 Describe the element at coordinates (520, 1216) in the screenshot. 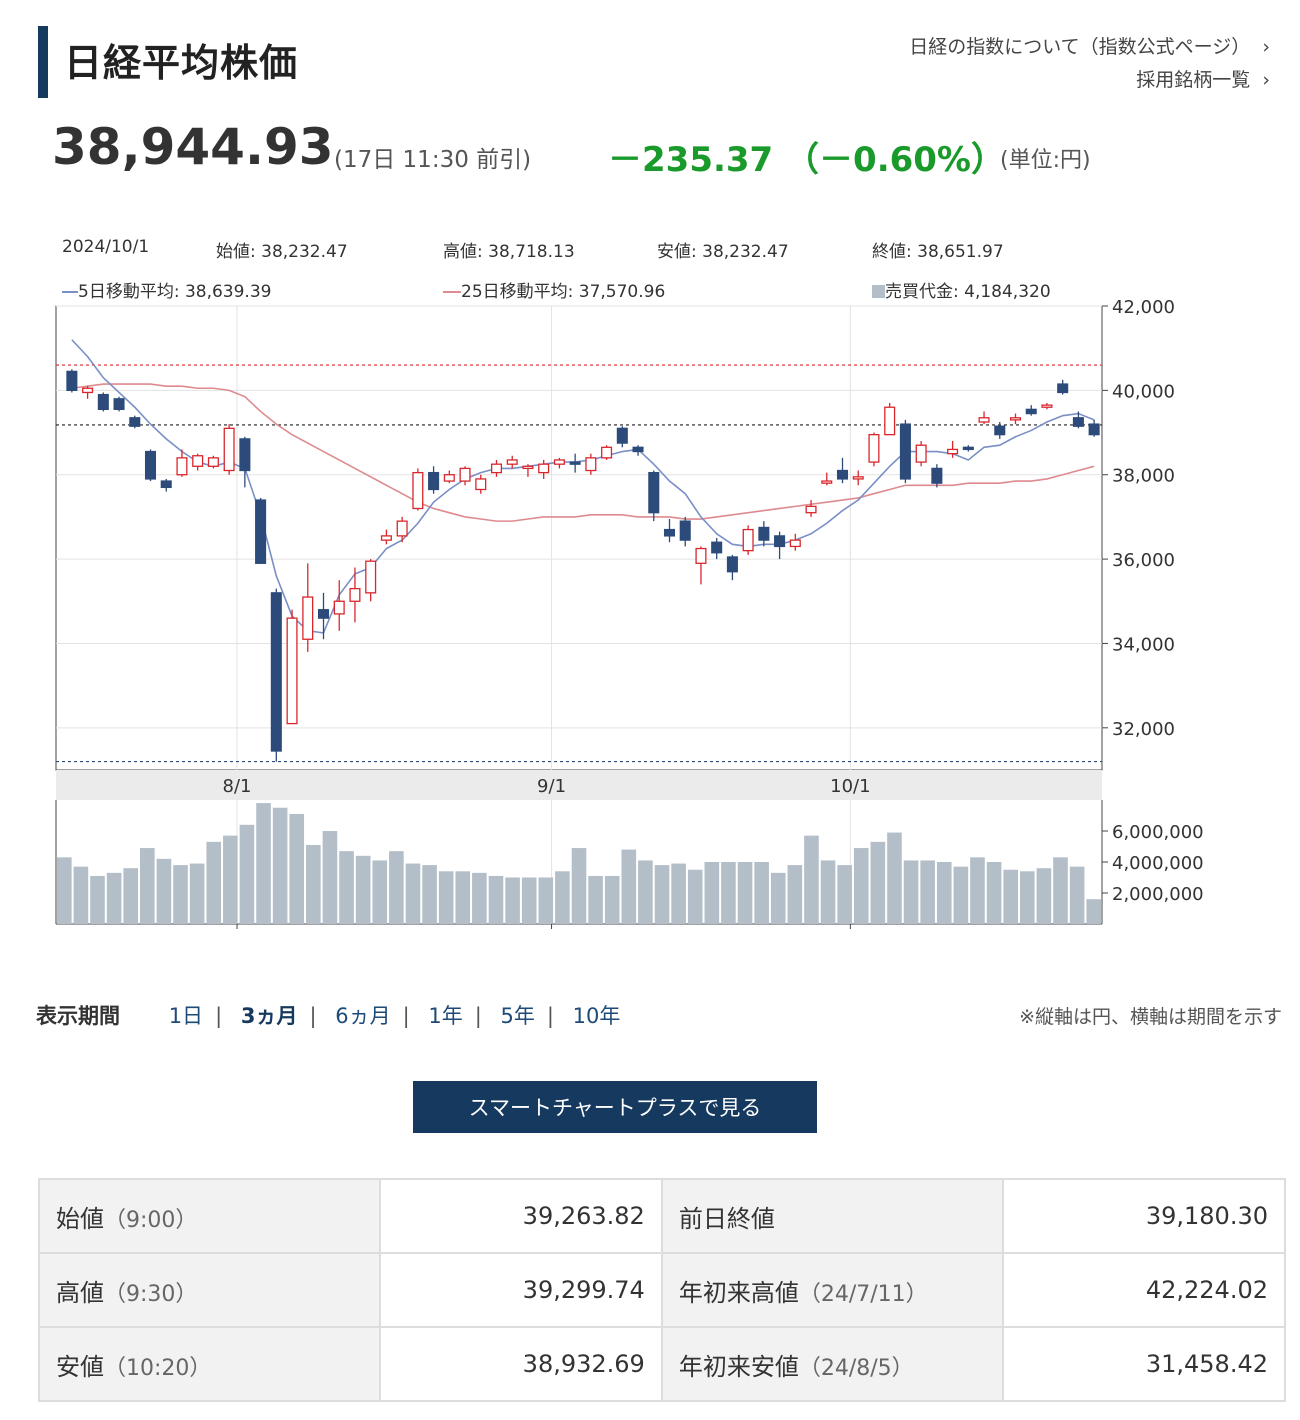

I see `stat-open-value: 39,263.82` at that location.